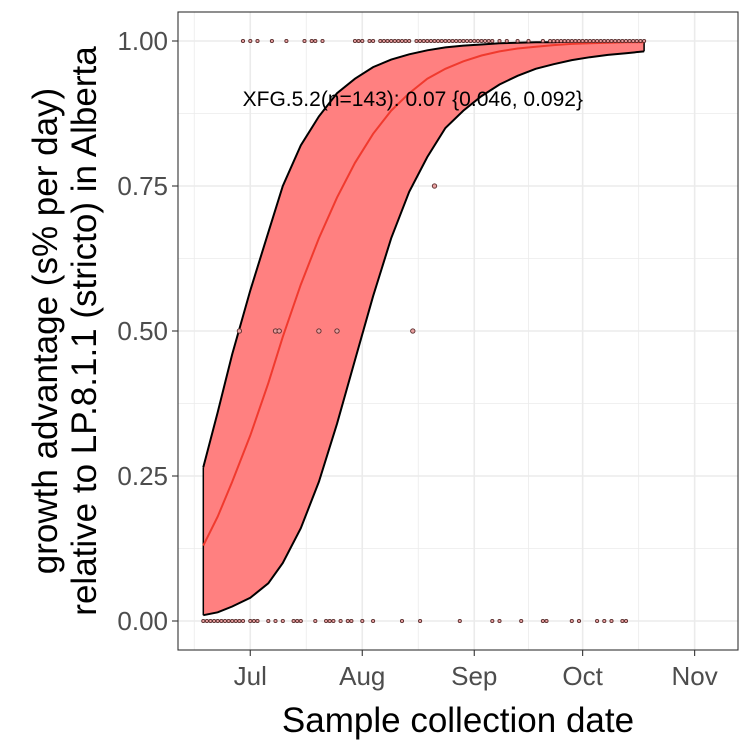  What do you see at coordinates (142, 621) in the screenshot?
I see `y-tick-label: 0.00` at bounding box center [142, 621].